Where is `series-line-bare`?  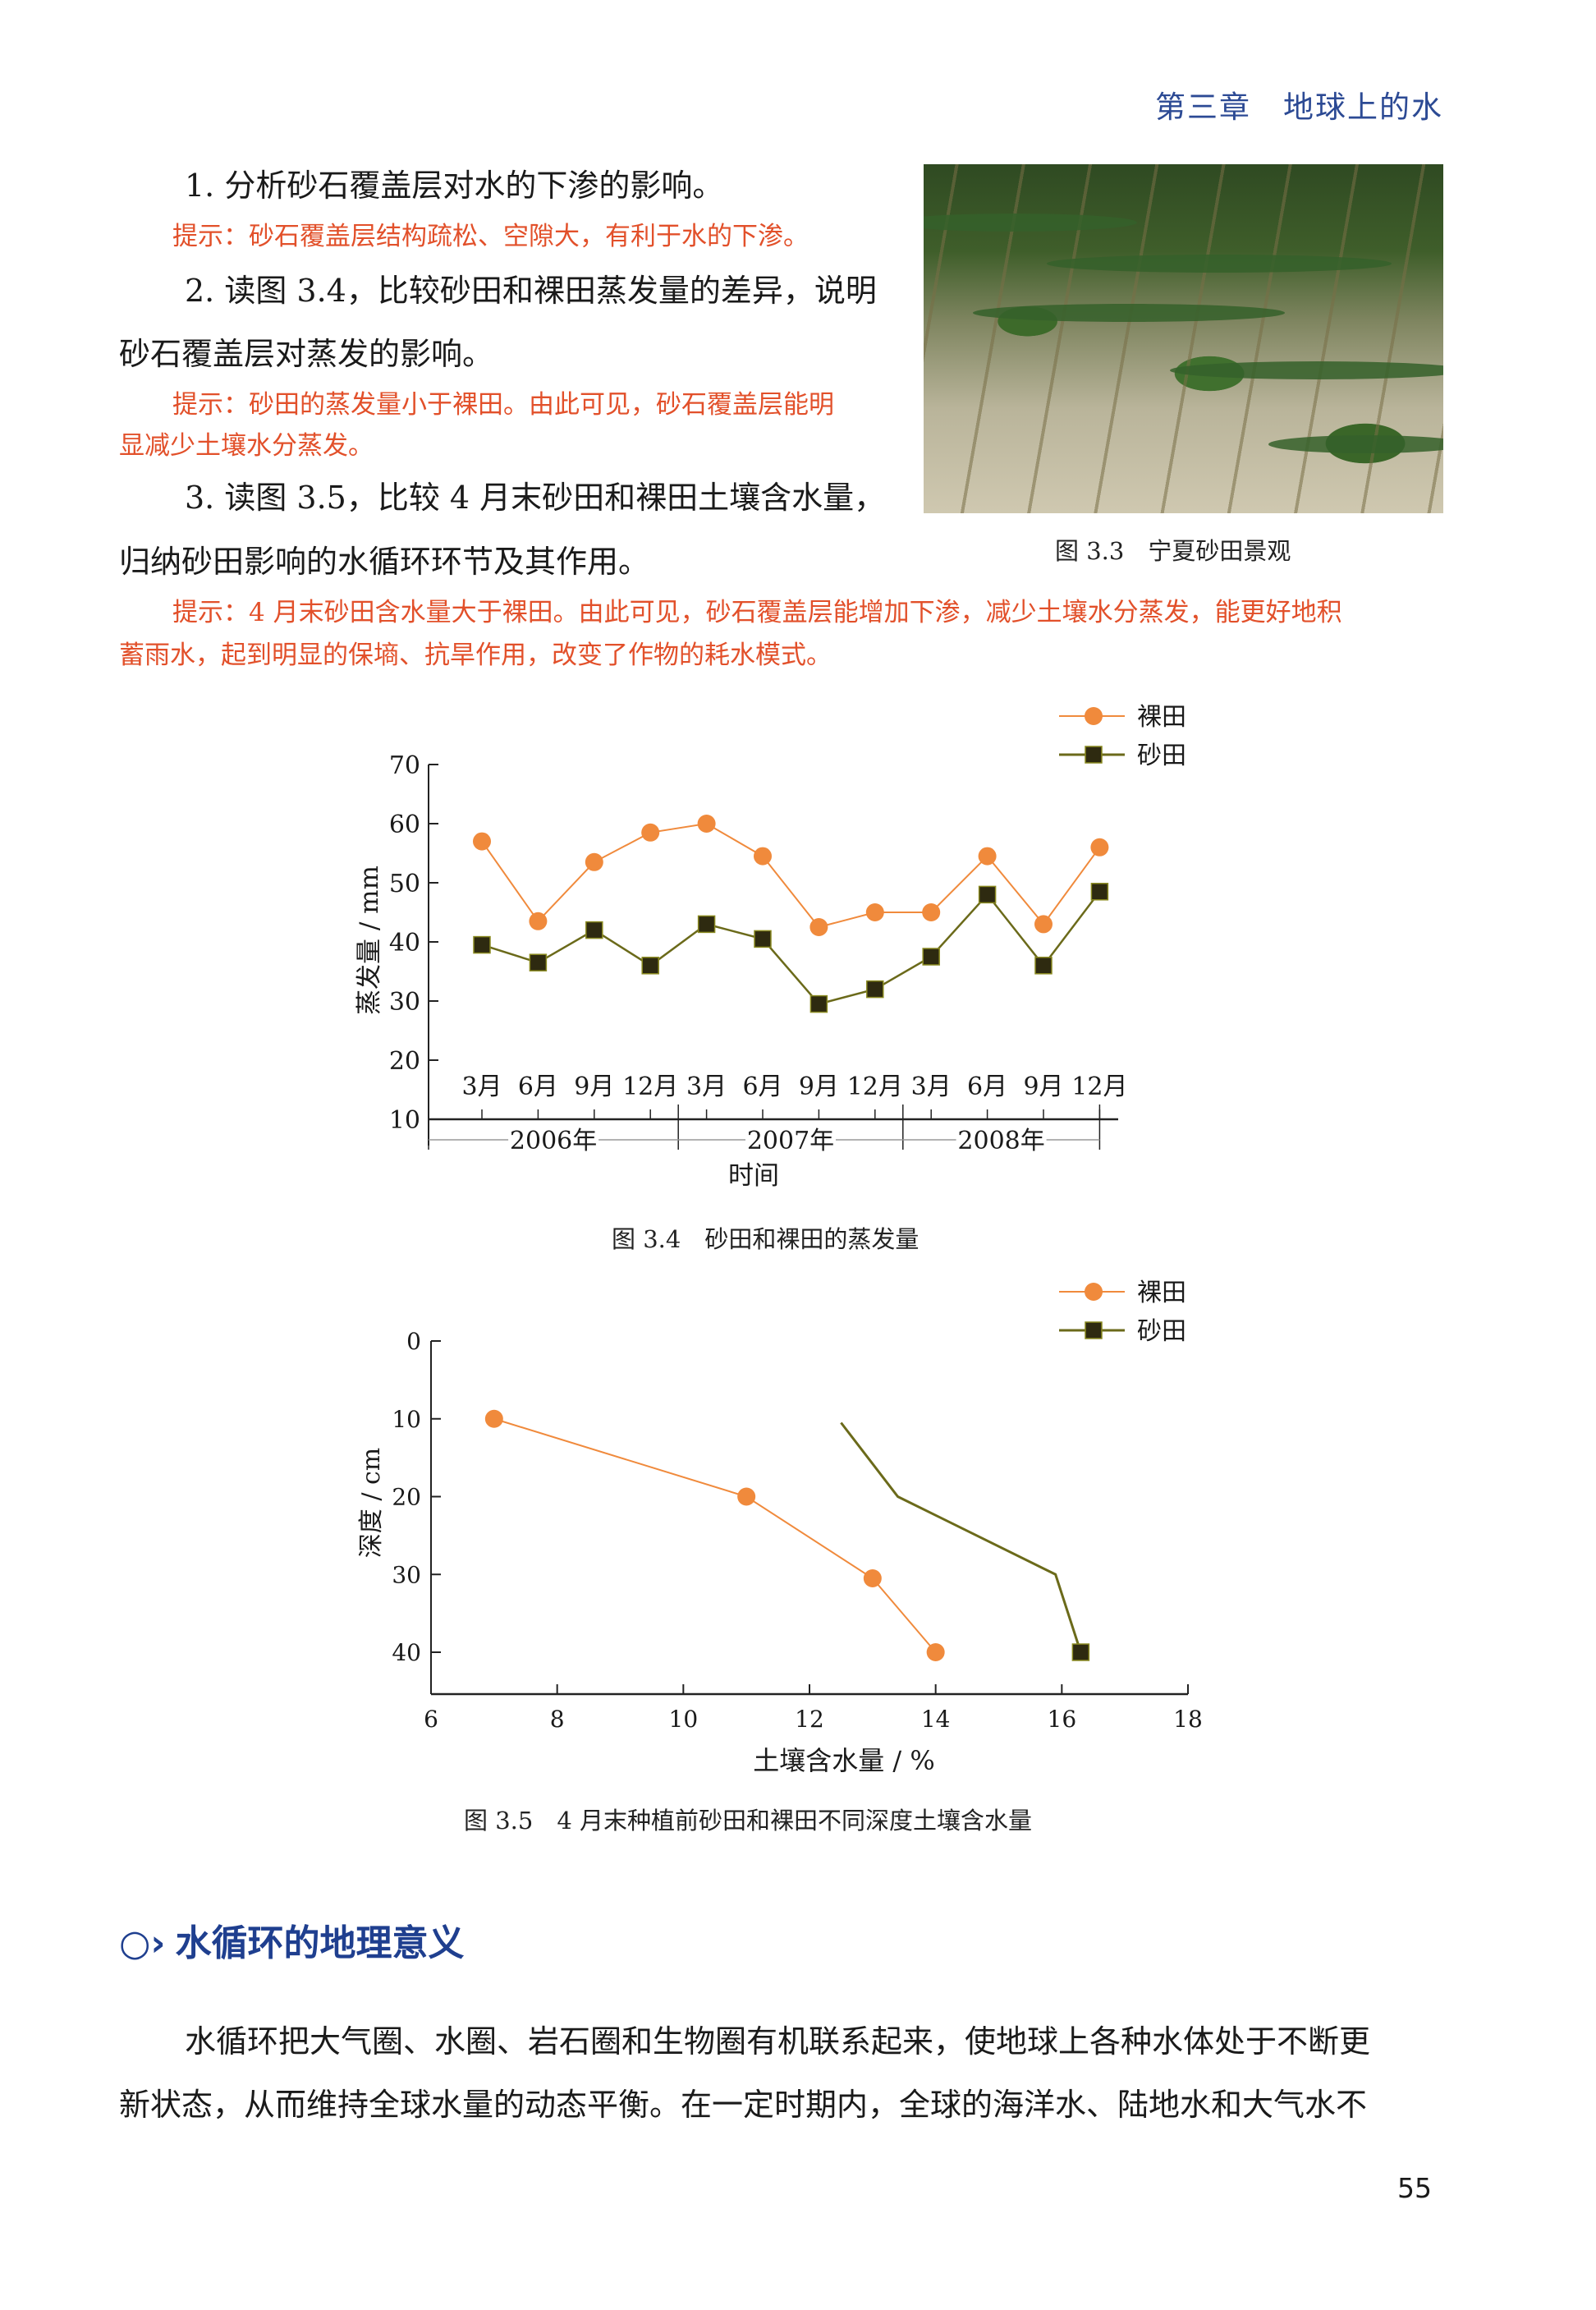
series-line-bare is located at coordinates (791, 875).